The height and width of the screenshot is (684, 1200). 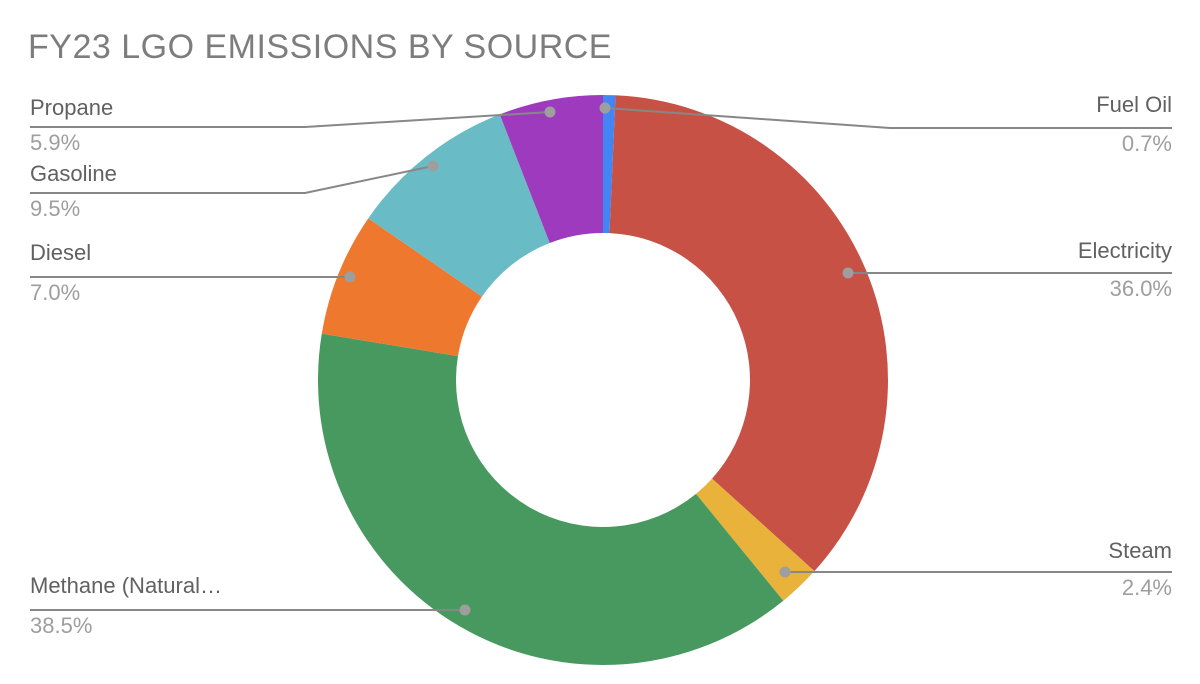 What do you see at coordinates (459, 205) in the screenshot?
I see `slice-gasoline` at bounding box center [459, 205].